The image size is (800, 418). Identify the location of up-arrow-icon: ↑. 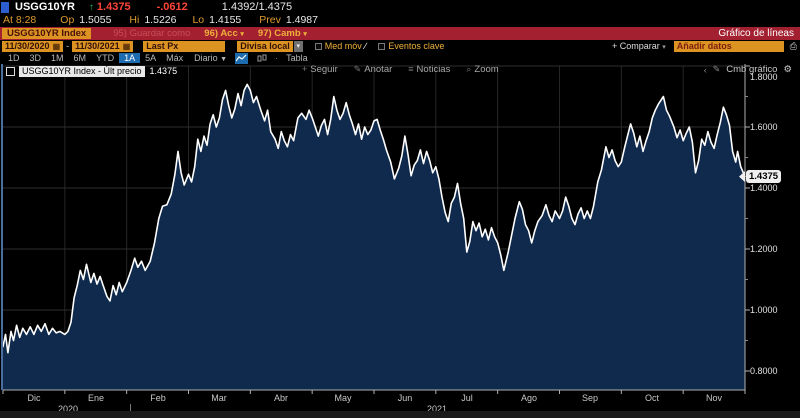
(91, 7).